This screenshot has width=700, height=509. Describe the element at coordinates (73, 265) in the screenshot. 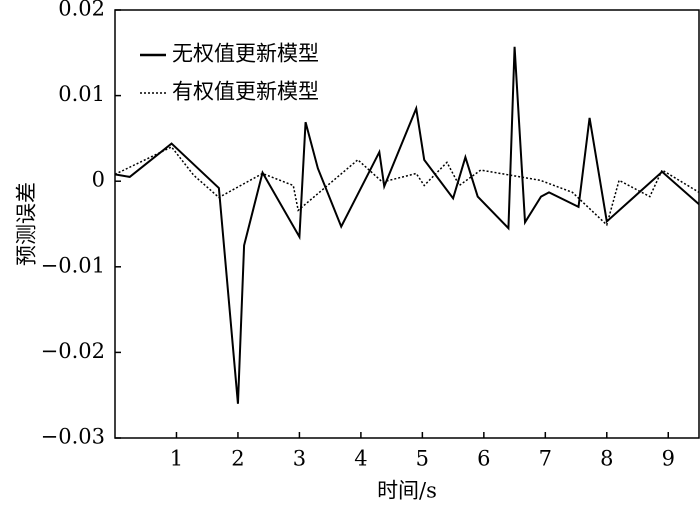

I see `y-tick-label: −0.01` at that location.